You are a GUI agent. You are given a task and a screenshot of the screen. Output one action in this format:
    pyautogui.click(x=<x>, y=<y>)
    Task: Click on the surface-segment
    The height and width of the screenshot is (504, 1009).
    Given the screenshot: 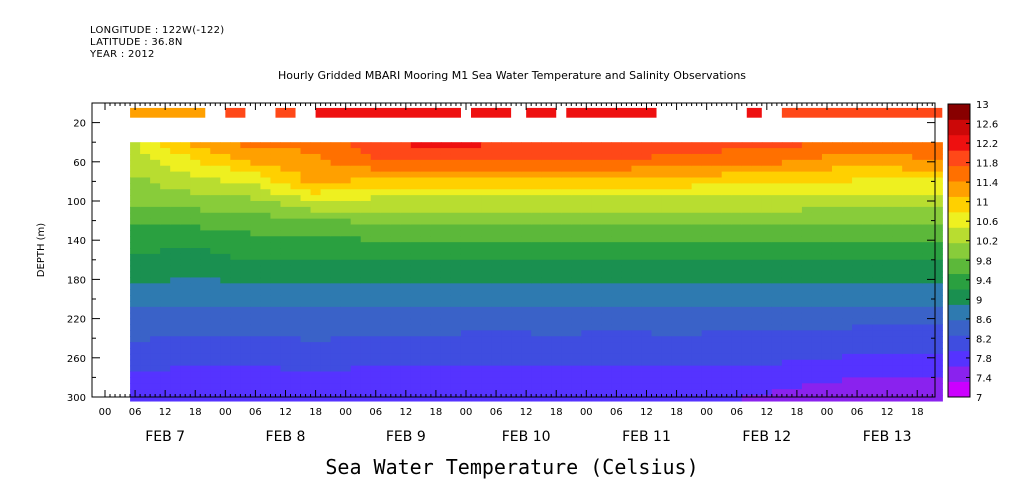 What is the action you would take?
    pyautogui.click(x=491, y=112)
    